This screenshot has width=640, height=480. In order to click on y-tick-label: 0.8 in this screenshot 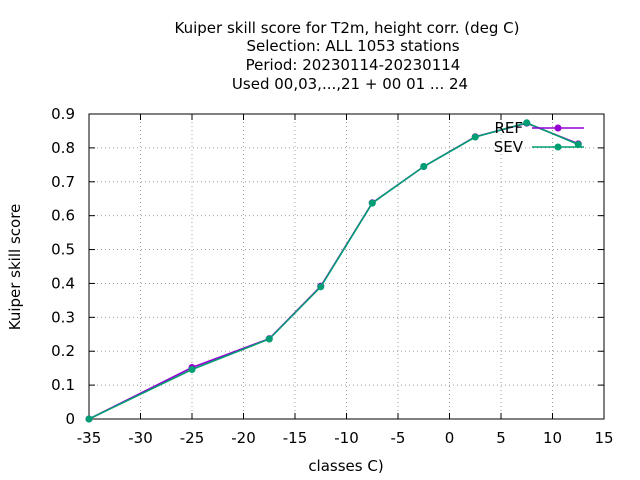, I will do `click(63, 148)`.